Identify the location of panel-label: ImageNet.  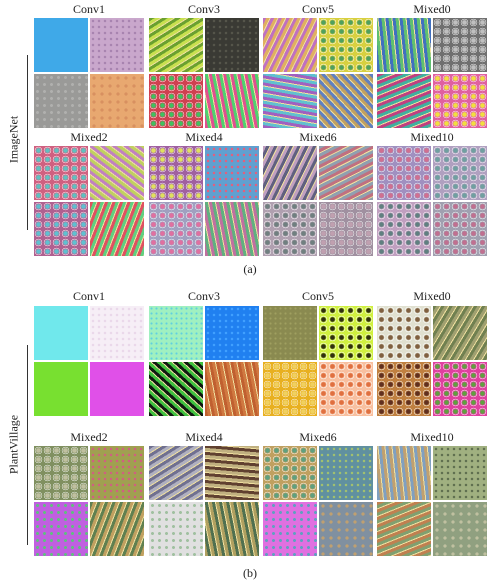
(13, 139).